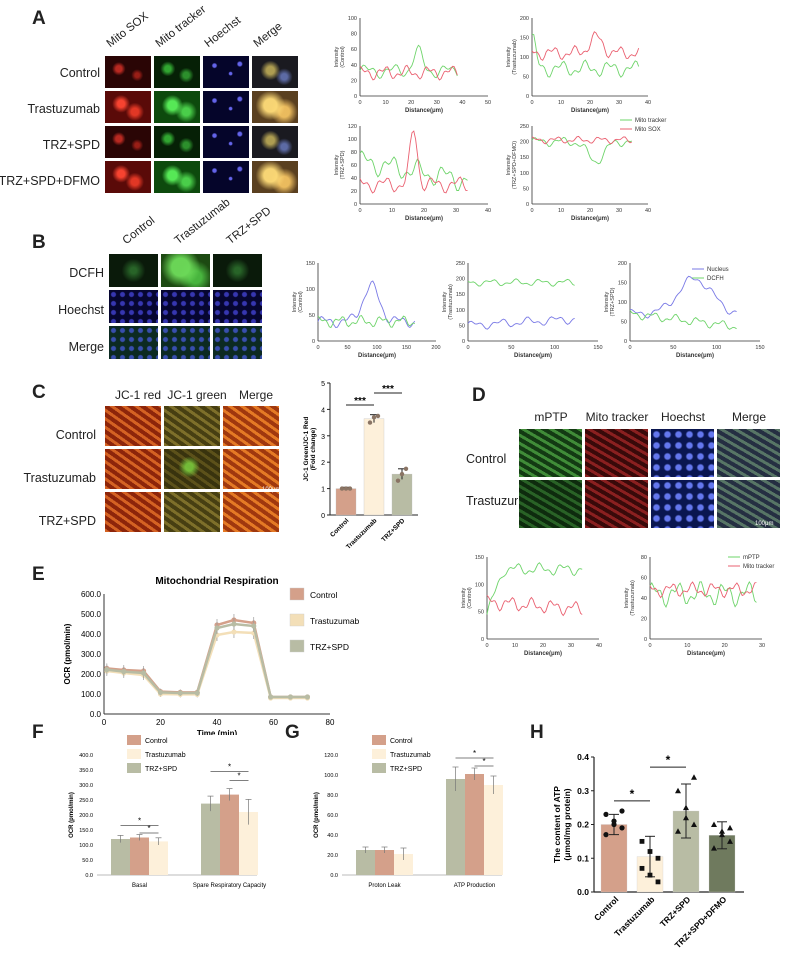 The width and height of the screenshot is (792, 975). Describe the element at coordinates (622, 303) in the screenshot. I see `panel-b-plot-trzspd-ytick-label: 100` at that location.